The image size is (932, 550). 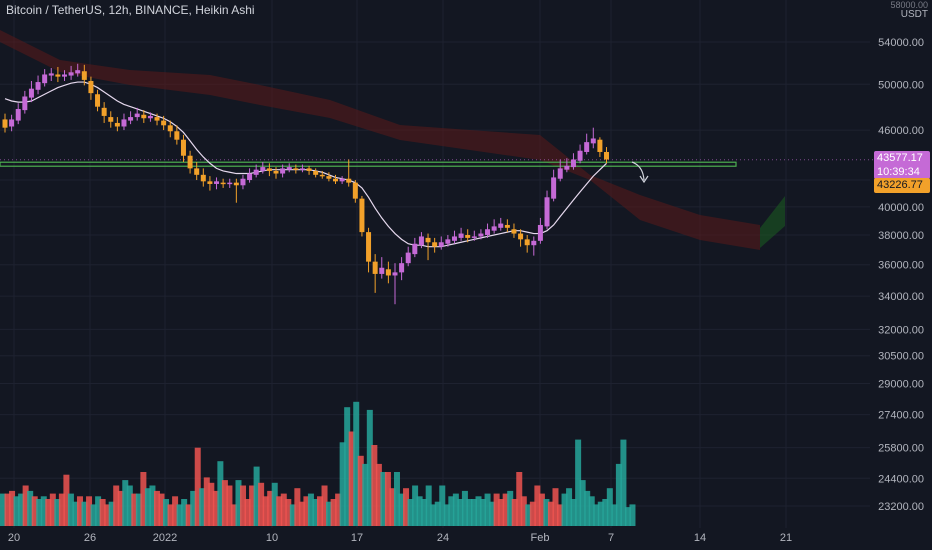 What do you see at coordinates (902, 165) in the screenshot?
I see `last-price-tag: 43577.17 10:39:34` at bounding box center [902, 165].